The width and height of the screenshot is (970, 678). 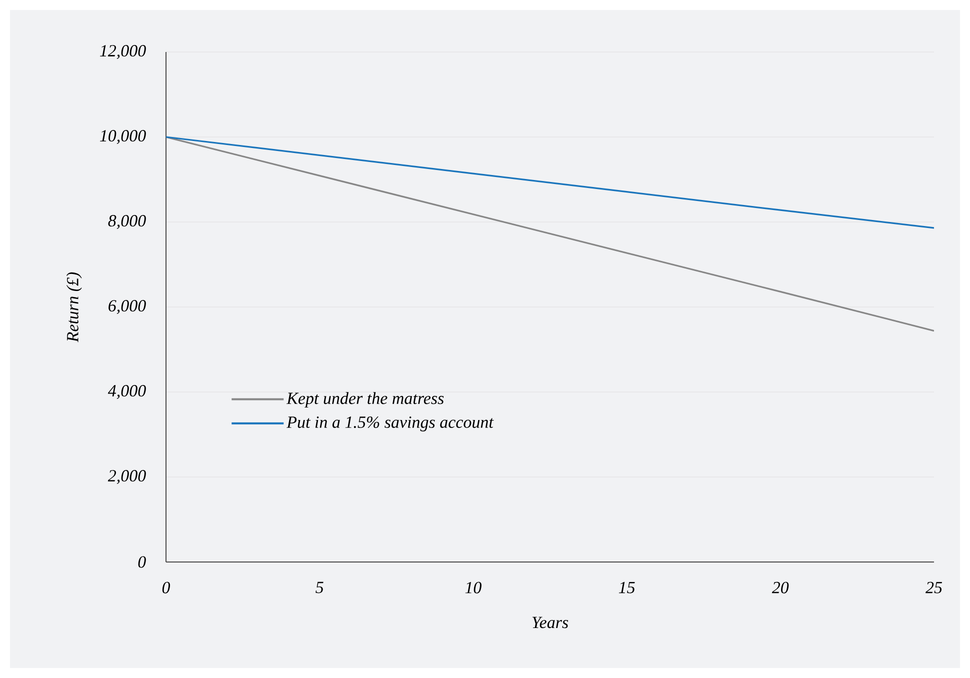 What do you see at coordinates (365, 400) in the screenshot?
I see `legend-label: Kept under the matress` at bounding box center [365, 400].